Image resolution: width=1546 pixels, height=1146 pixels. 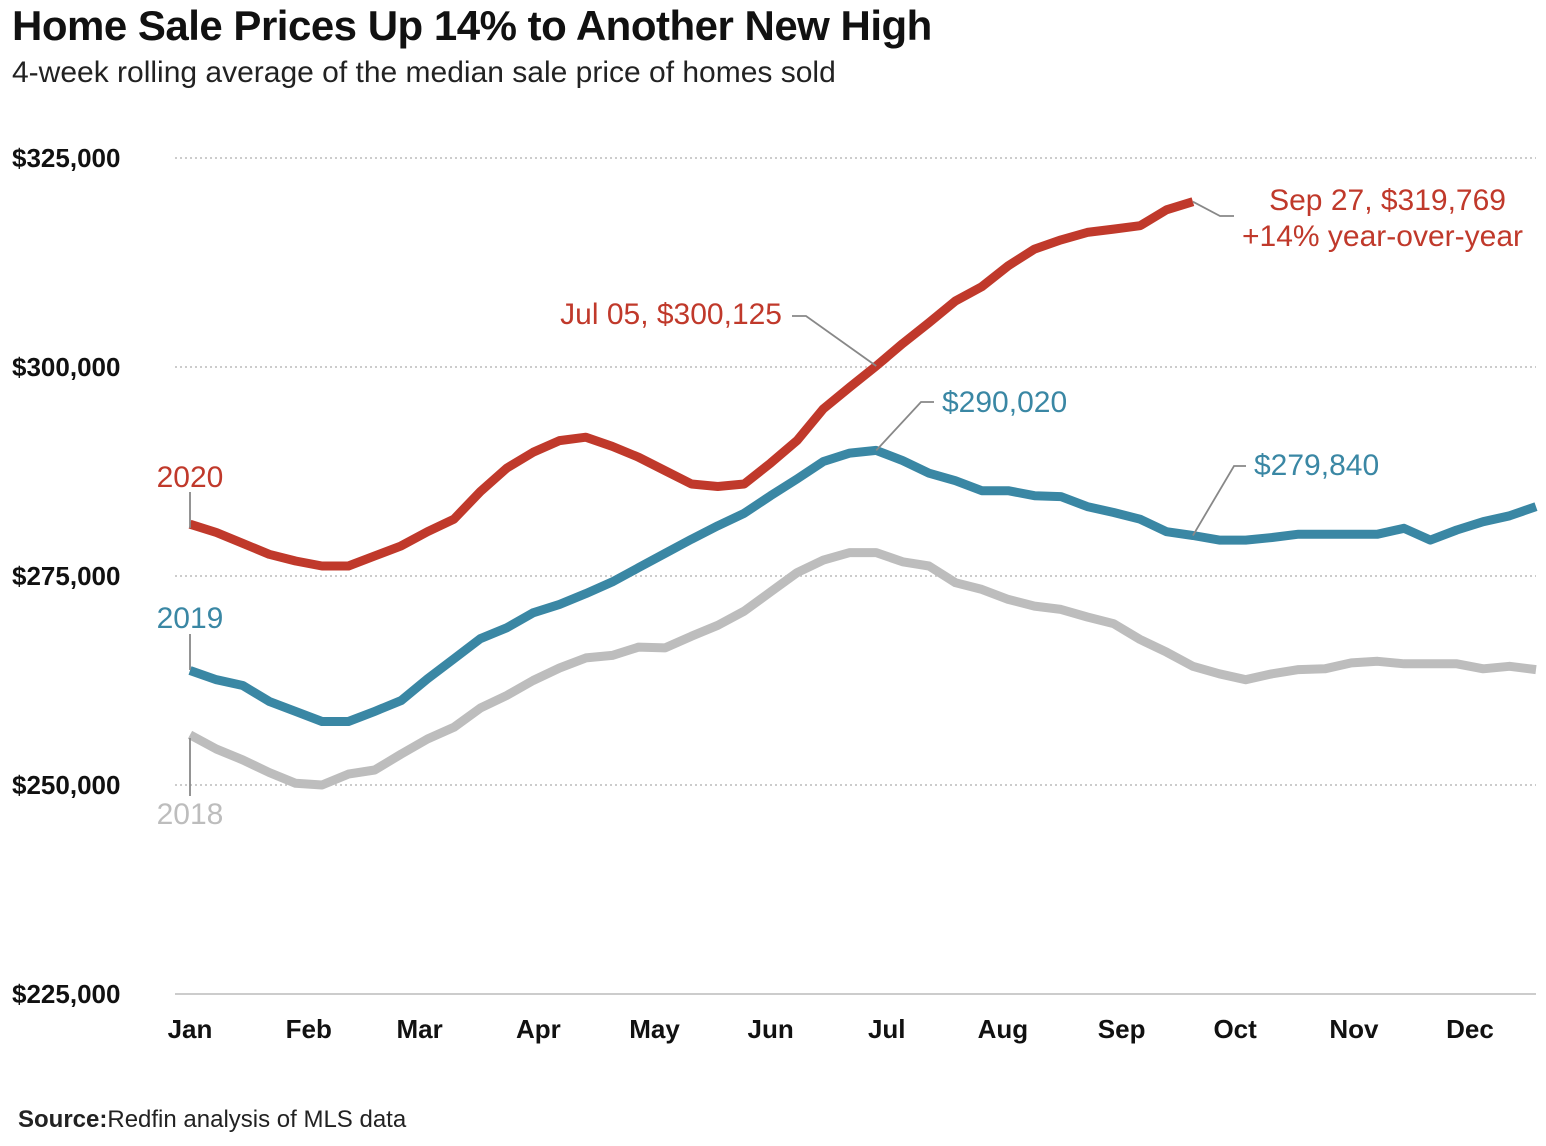 I want to click on x-tick-label: Feb, so click(x=309, y=1029).